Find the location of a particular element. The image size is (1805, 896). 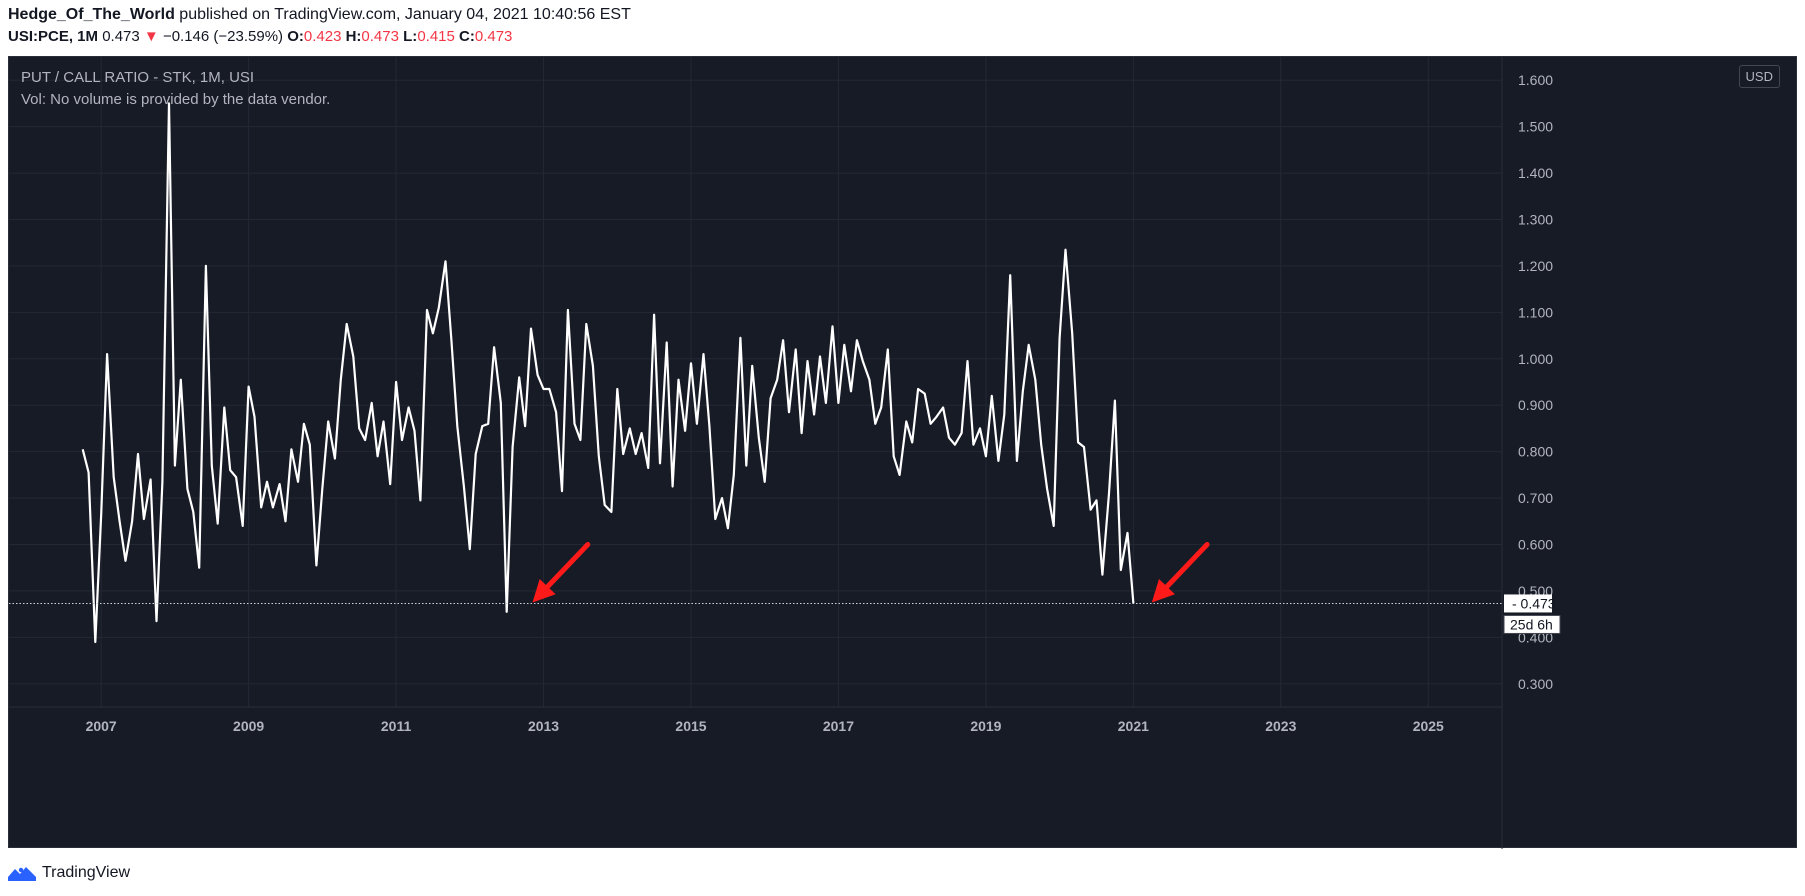

y-tick-label: 0.600 is located at coordinates (1535, 545).